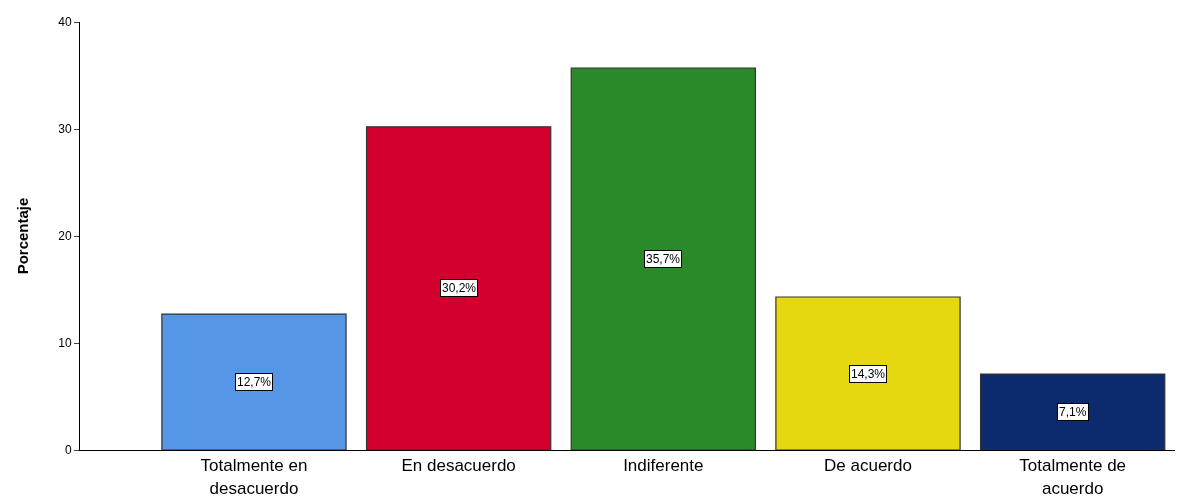 This screenshot has width=1190, height=498. Describe the element at coordinates (65, 236) in the screenshot. I see `y-tick-label: 20` at that location.